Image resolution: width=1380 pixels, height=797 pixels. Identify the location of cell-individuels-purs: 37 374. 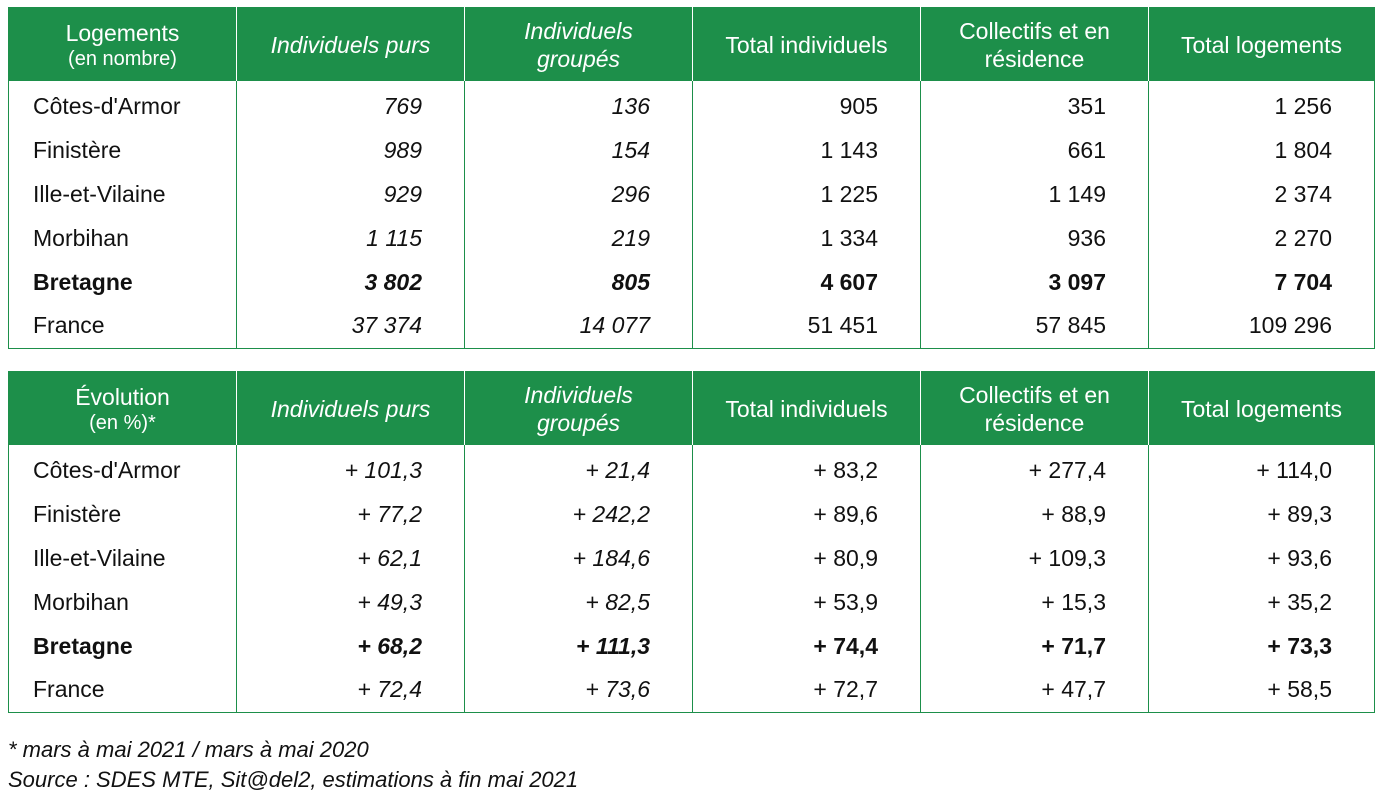
(350, 326).